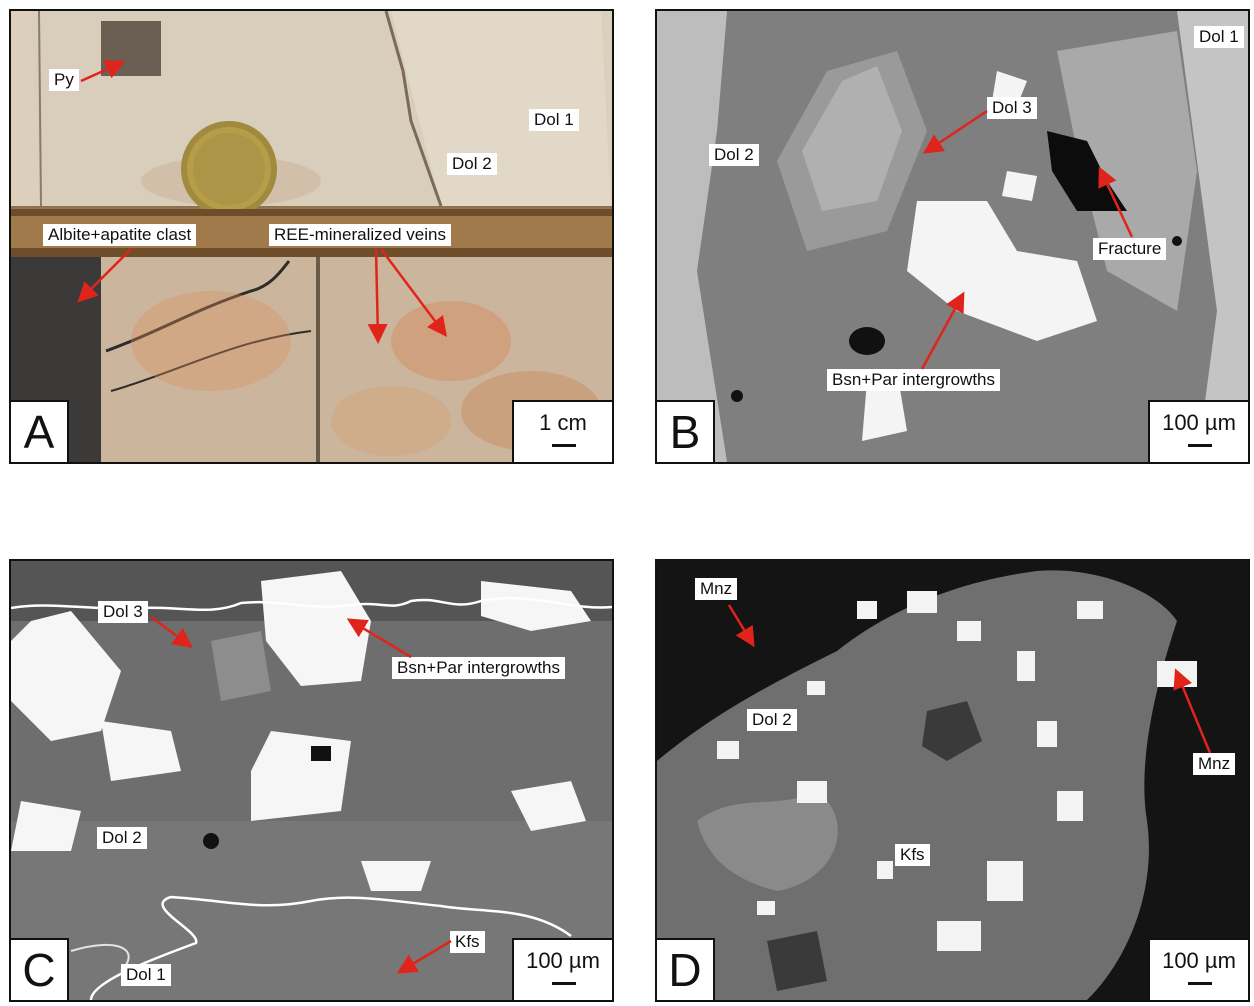 The width and height of the screenshot is (1254, 1006). I want to click on scale-box-c: 100 µm, so click(562, 969).